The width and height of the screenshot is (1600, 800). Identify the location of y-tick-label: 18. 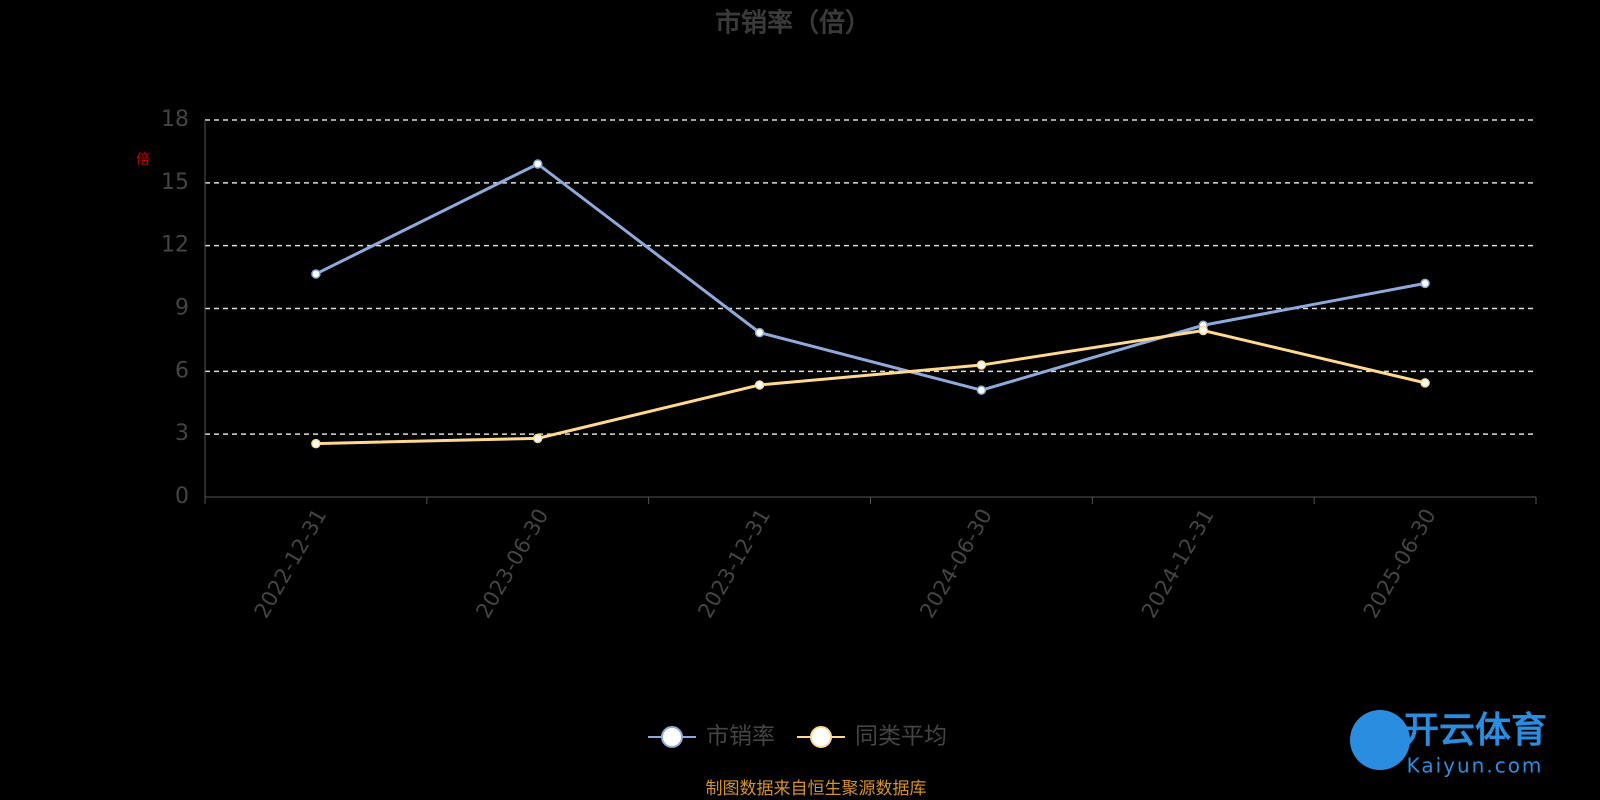
(175, 119).